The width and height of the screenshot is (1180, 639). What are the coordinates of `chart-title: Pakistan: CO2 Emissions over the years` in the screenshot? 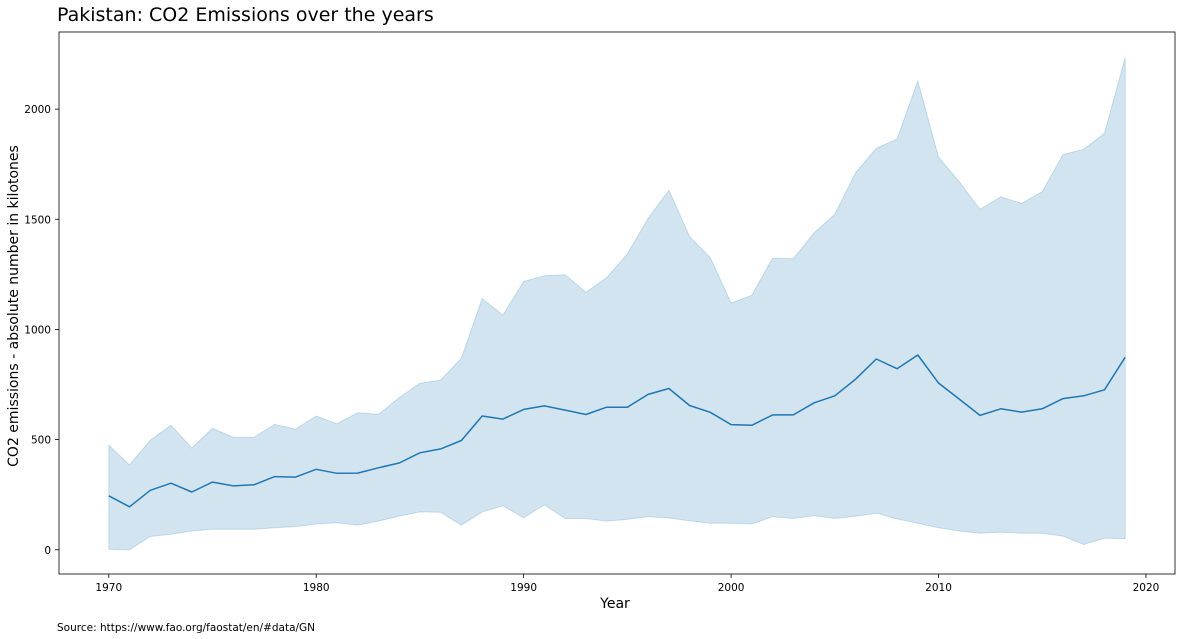 It's located at (245, 15).